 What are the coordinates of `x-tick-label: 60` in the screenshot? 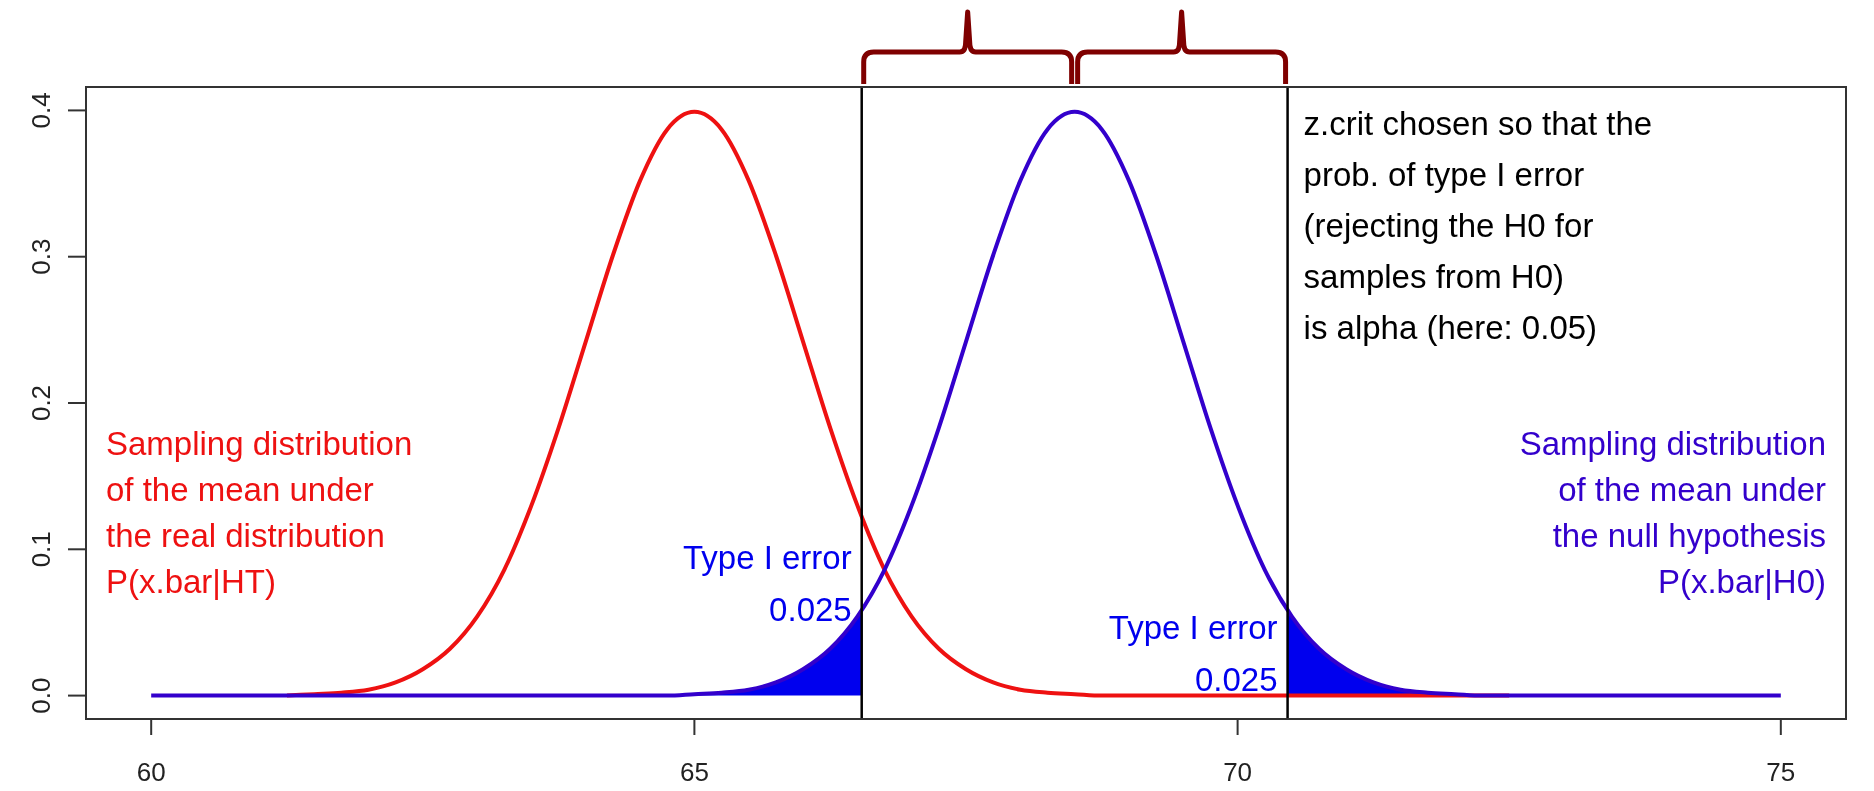 It's located at (151, 772).